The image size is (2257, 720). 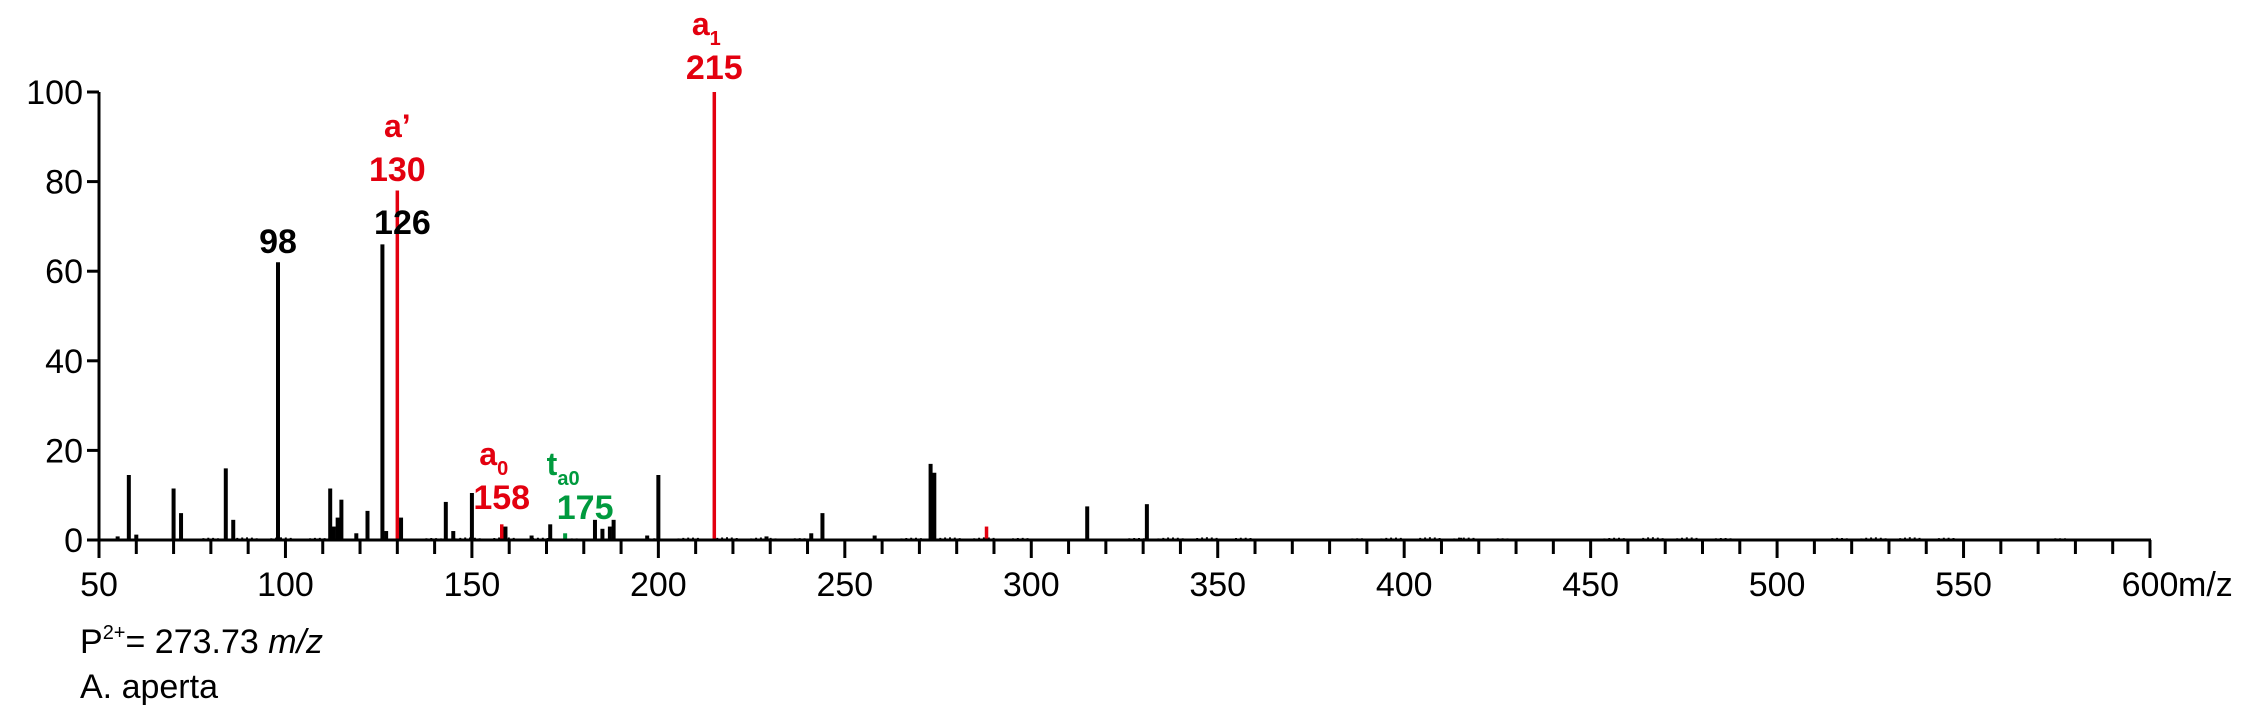 What do you see at coordinates (91, 642) in the screenshot?
I see `precursor-prefix: P` at bounding box center [91, 642].